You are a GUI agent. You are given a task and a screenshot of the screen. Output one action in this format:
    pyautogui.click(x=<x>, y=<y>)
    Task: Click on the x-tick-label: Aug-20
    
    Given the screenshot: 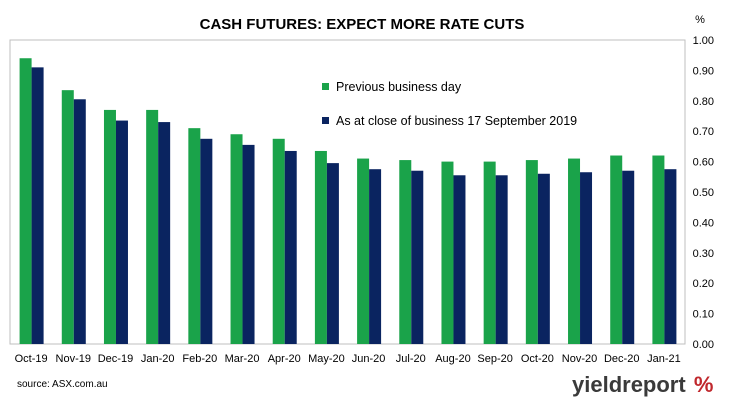 What is the action you would take?
    pyautogui.click(x=452, y=359)
    